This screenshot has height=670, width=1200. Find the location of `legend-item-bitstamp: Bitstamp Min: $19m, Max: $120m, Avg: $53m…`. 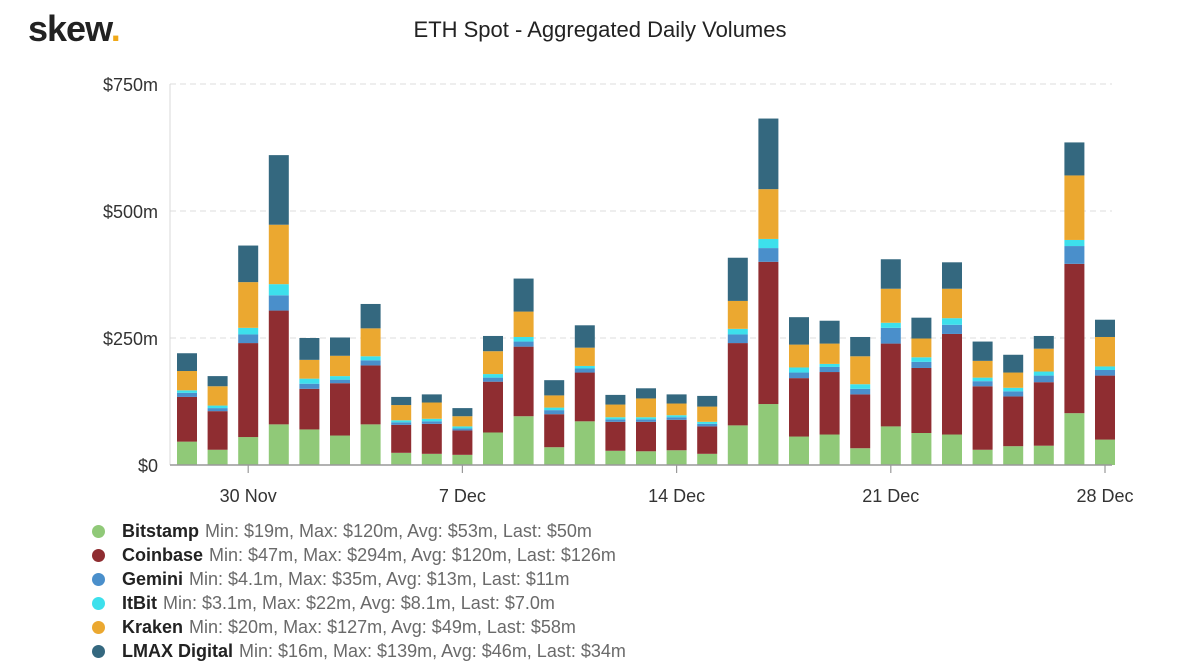

legend-item-bitstamp: Bitstamp Min: $19m, Max: $120m, Avg: $53m… is located at coordinates (359, 531).